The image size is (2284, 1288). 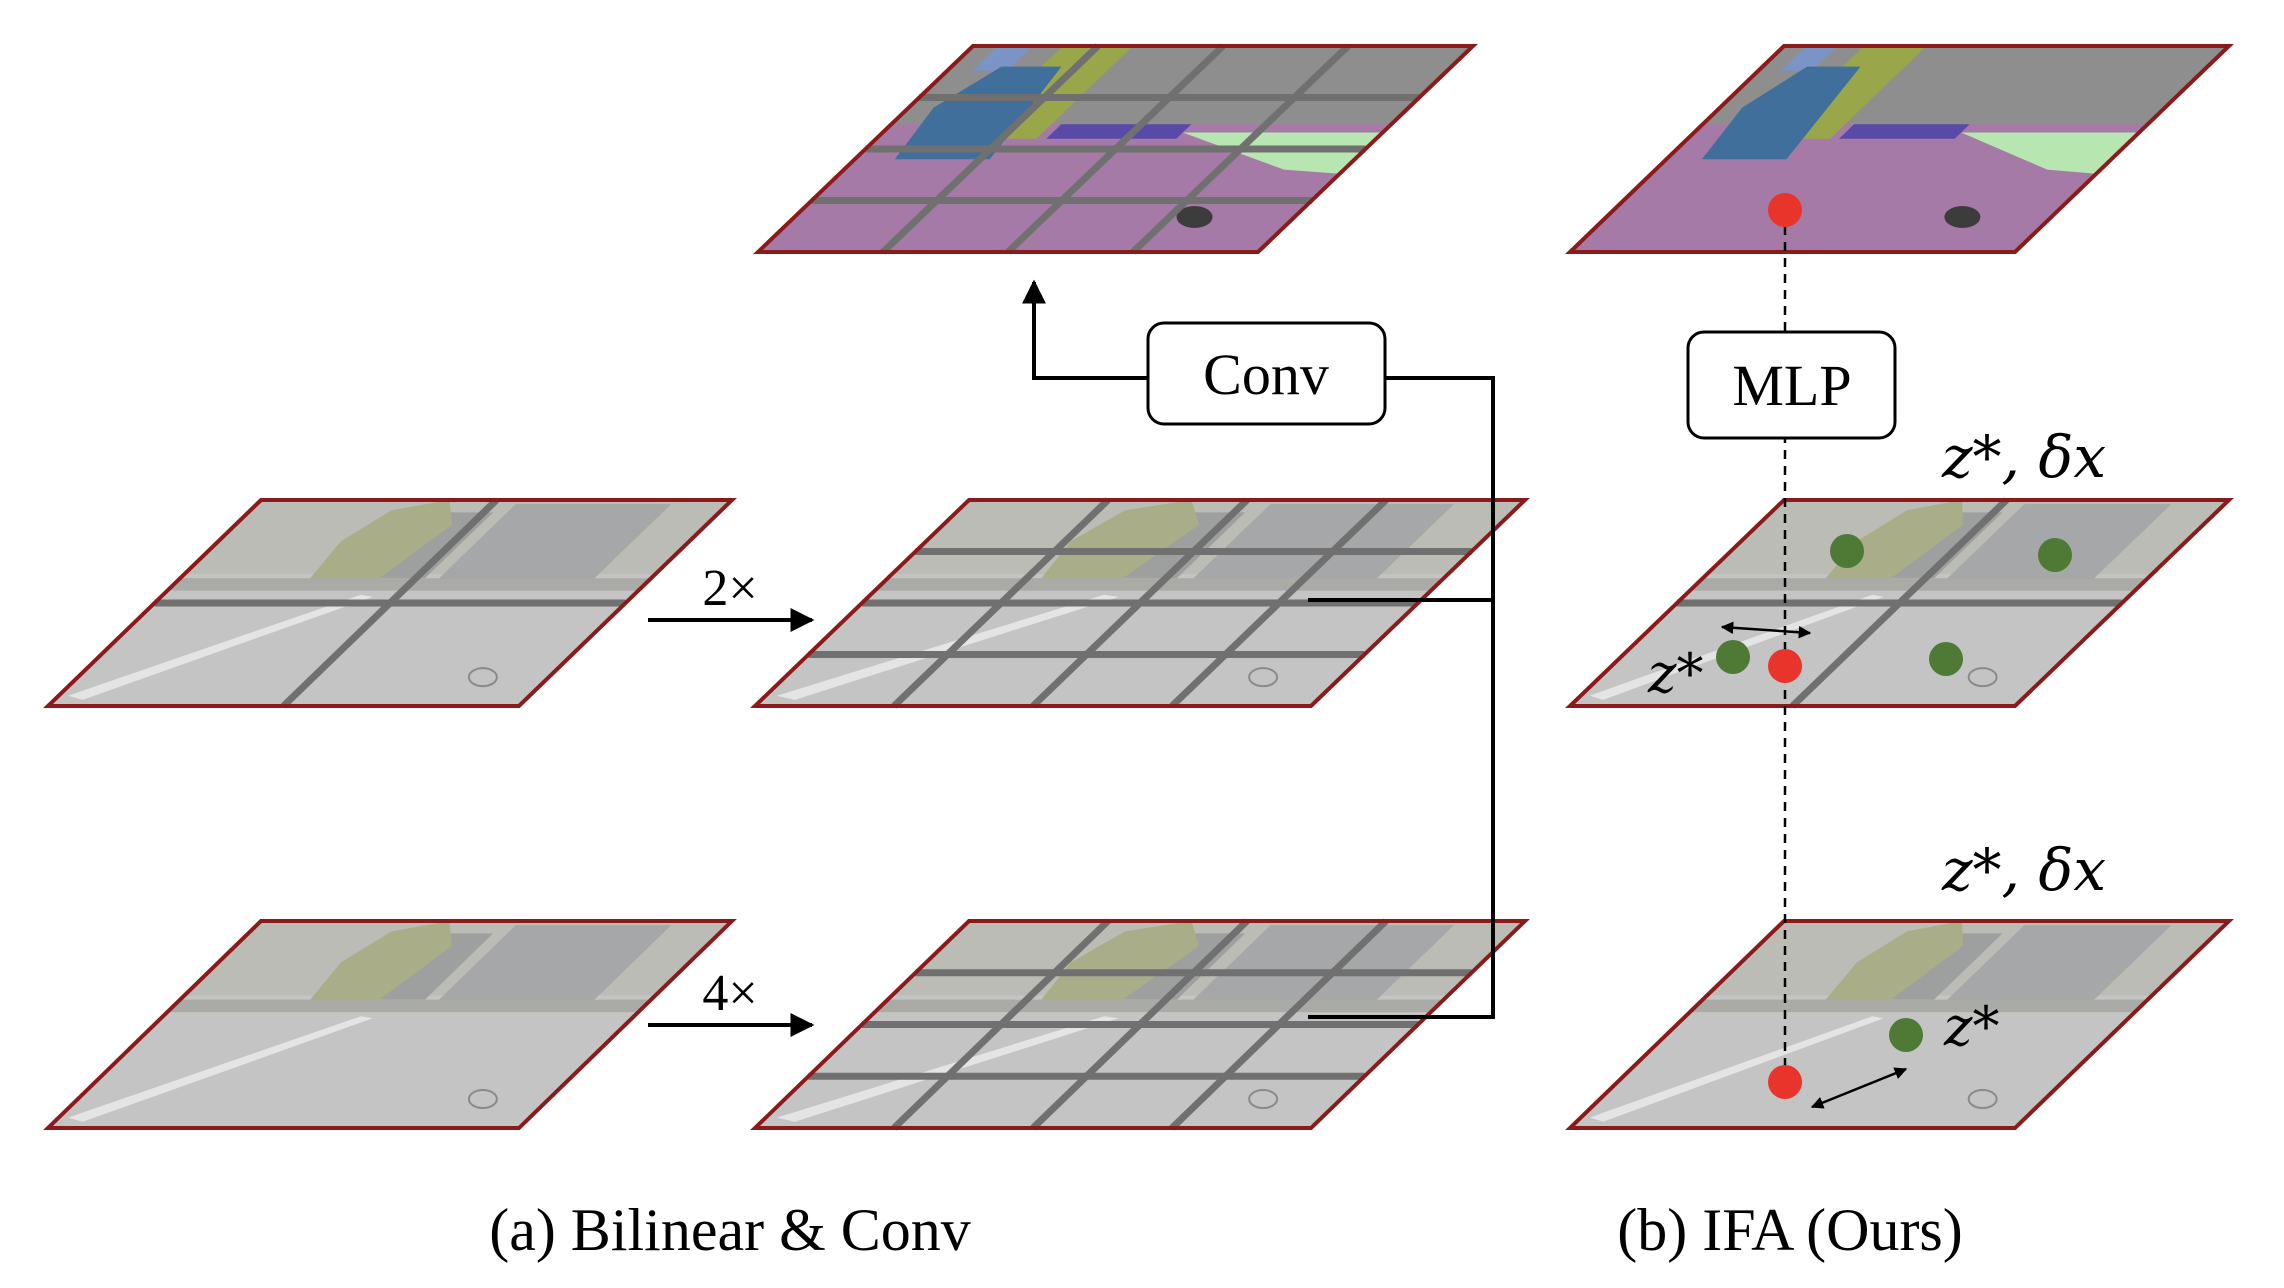 I want to click on segmentation-output-plane-b, so click(x=1899, y=149).